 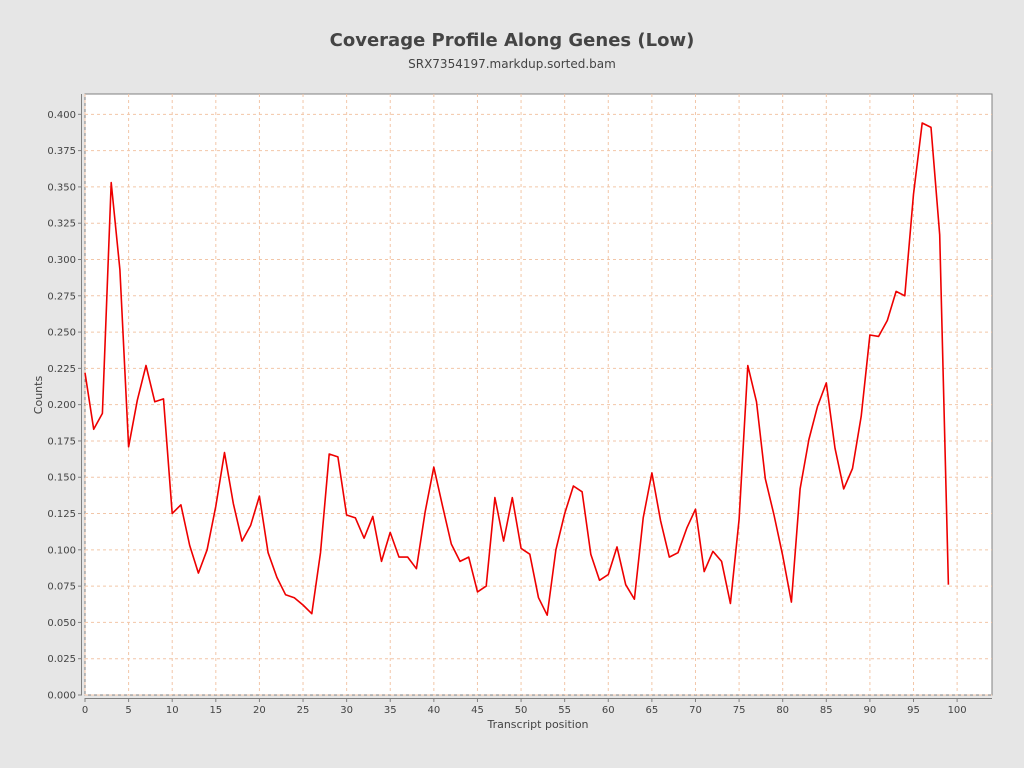 What do you see at coordinates (128, 710) in the screenshot?
I see `x-tick-label: 5` at bounding box center [128, 710].